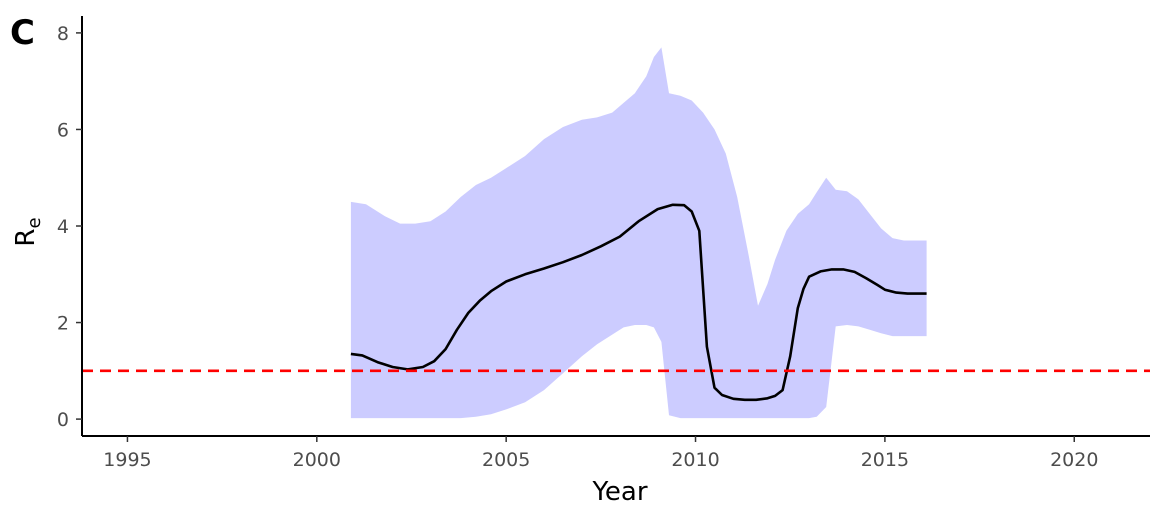 Image resolution: width=1150 pixels, height=508 pixels. Describe the element at coordinates (695, 460) in the screenshot. I see `x-tick-label: 2010` at that location.